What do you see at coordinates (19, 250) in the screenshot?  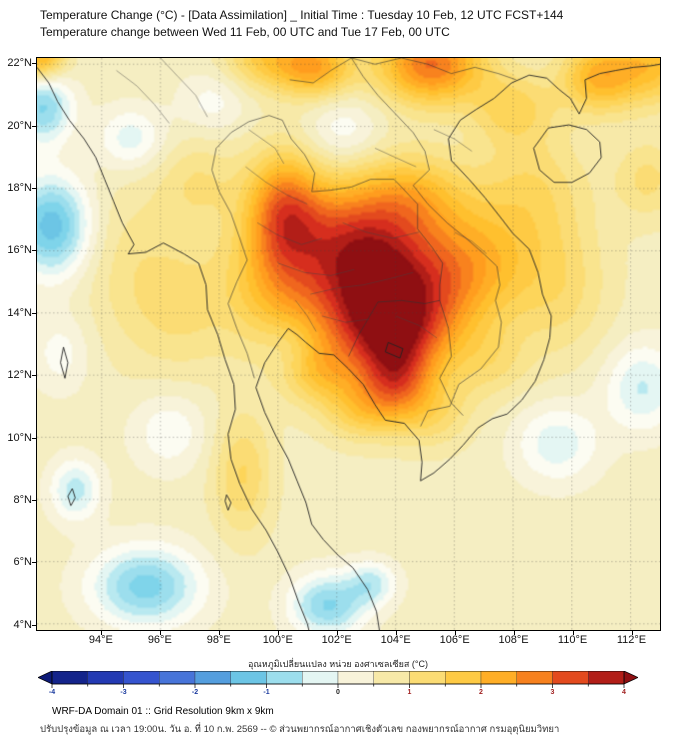 I see `y-axis-label: 16°N` at bounding box center [19, 250].